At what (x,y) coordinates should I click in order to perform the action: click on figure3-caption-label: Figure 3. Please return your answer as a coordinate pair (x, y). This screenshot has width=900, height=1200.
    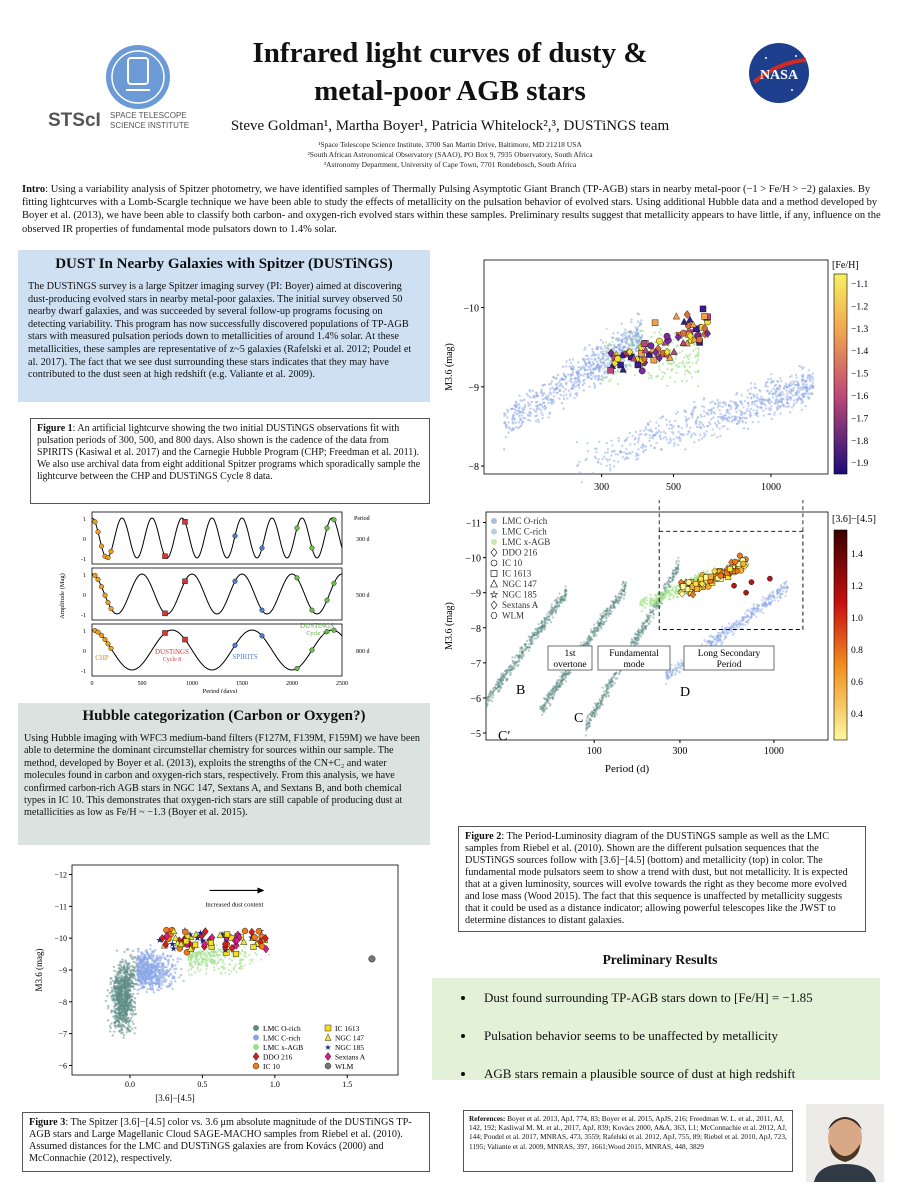
    Looking at the image, I should click on (47, 1122).